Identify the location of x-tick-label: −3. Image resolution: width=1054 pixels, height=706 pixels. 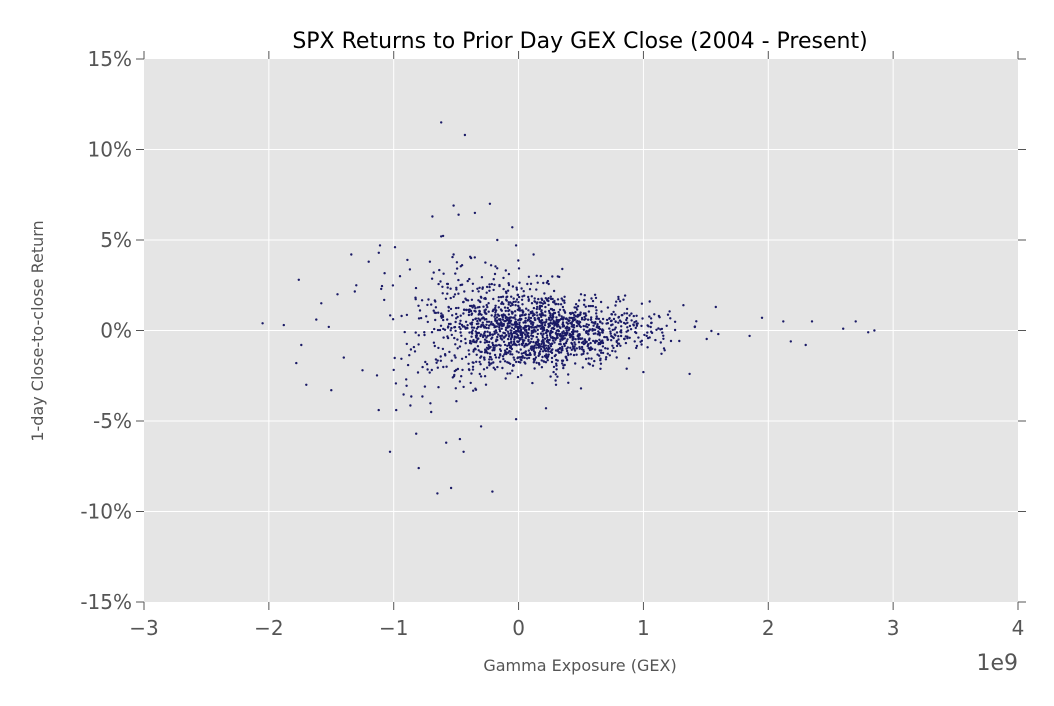
(143, 628).